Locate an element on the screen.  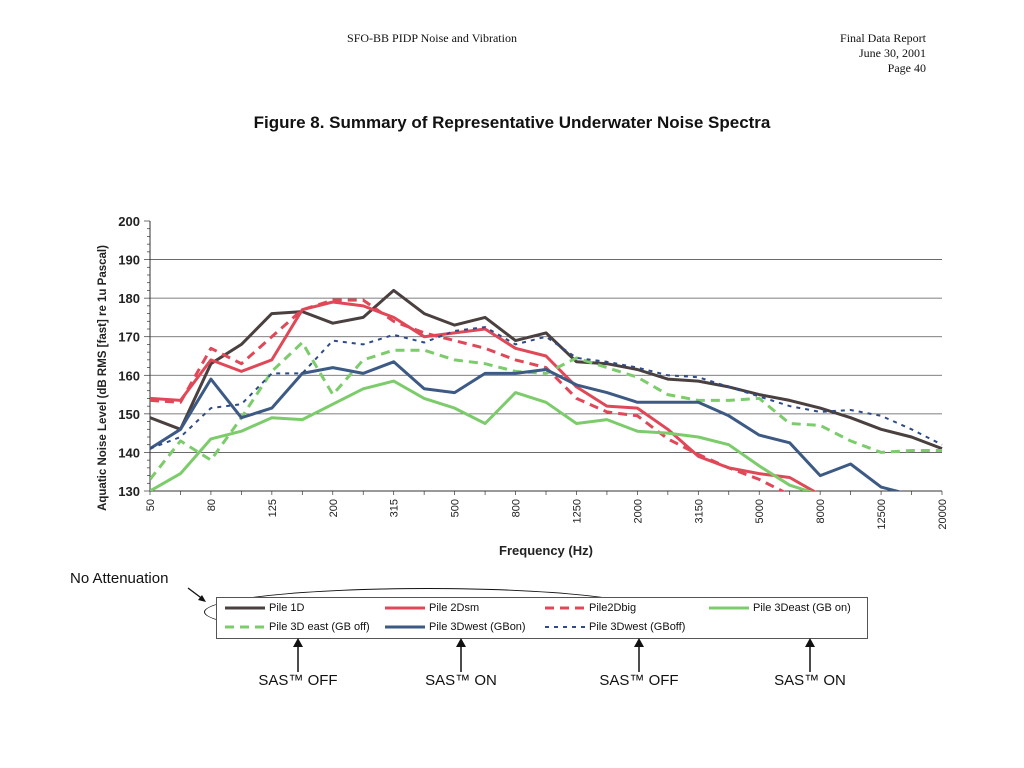
legend-label: Pile 3D east (GB off) is located at coordinates (319, 627).